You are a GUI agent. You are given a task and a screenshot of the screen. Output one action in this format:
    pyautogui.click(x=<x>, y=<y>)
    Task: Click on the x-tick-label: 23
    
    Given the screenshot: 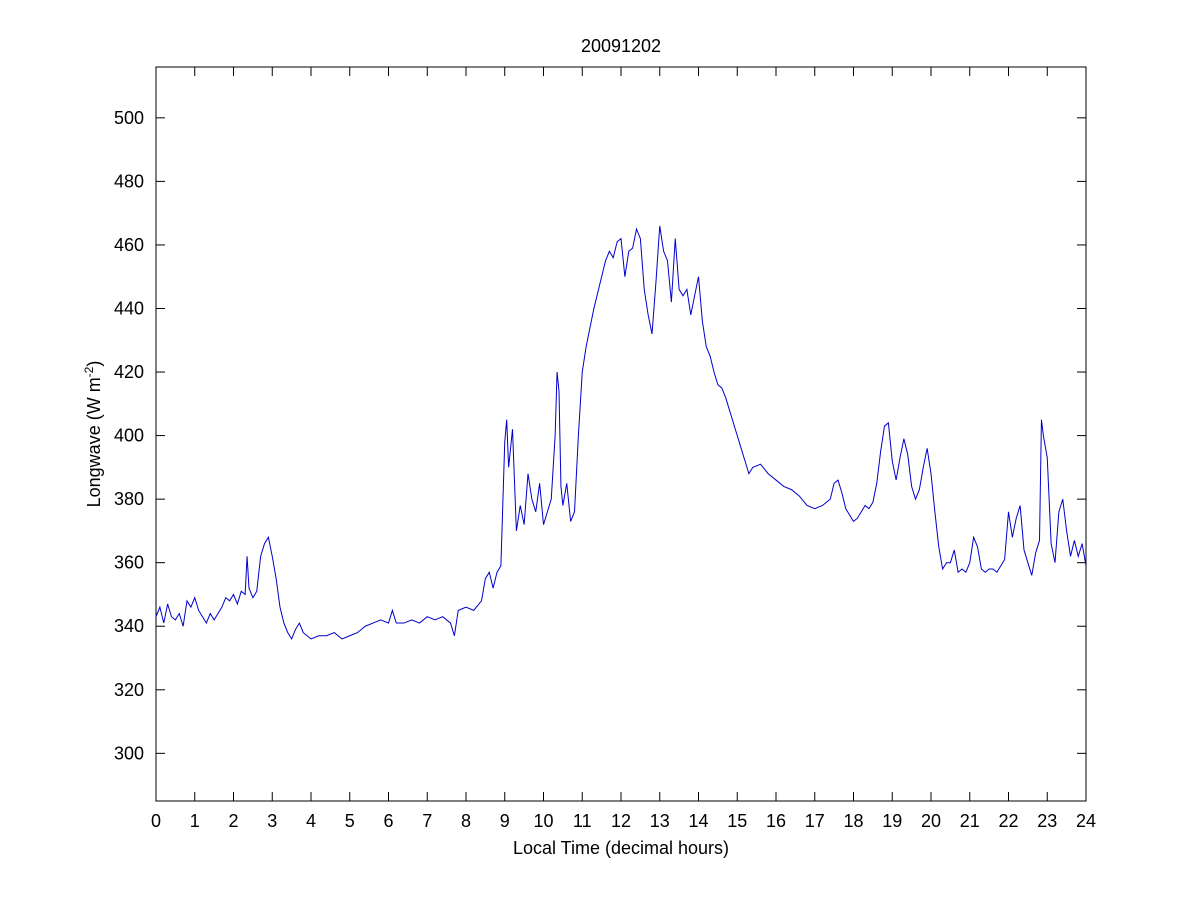 What is the action you would take?
    pyautogui.click(x=1047, y=821)
    